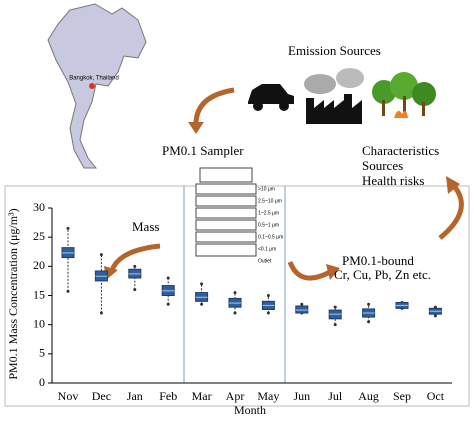 Image resolution: width=474 pixels, height=423 pixels. What do you see at coordinates (250, 410) in the screenshot?
I see `x-axis-label: Month` at bounding box center [250, 410].